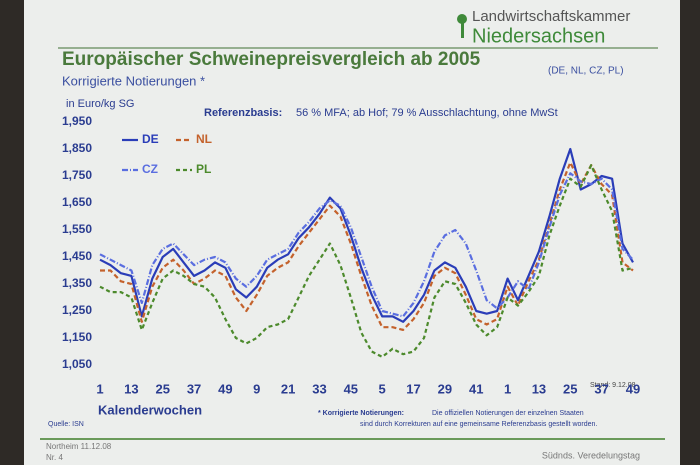  Describe the element at coordinates (382, 388) in the screenshot. I see `x-tick-label: 5` at that location.